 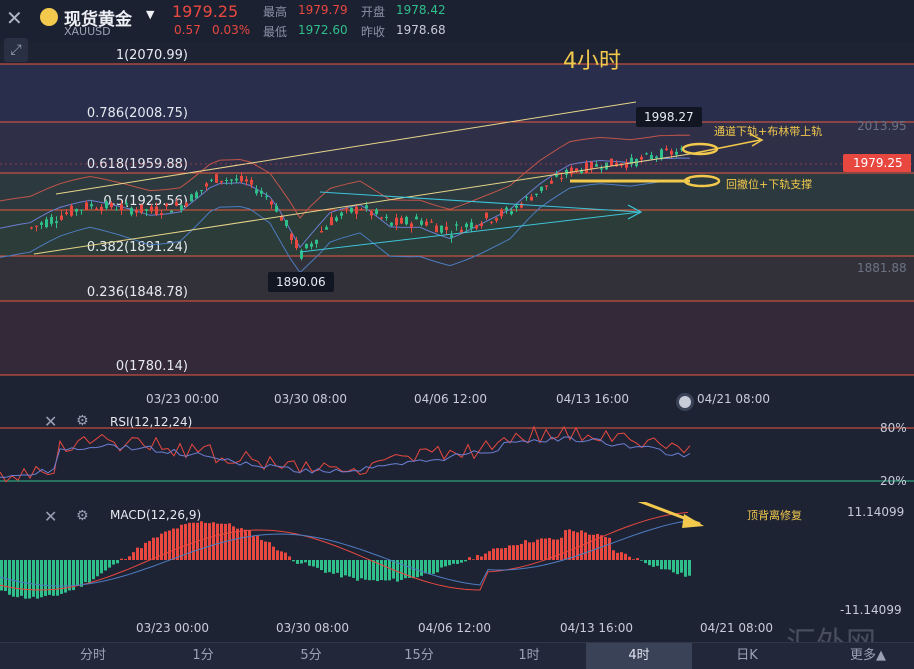 I want to click on tab-15min: 15分, so click(x=419, y=655).